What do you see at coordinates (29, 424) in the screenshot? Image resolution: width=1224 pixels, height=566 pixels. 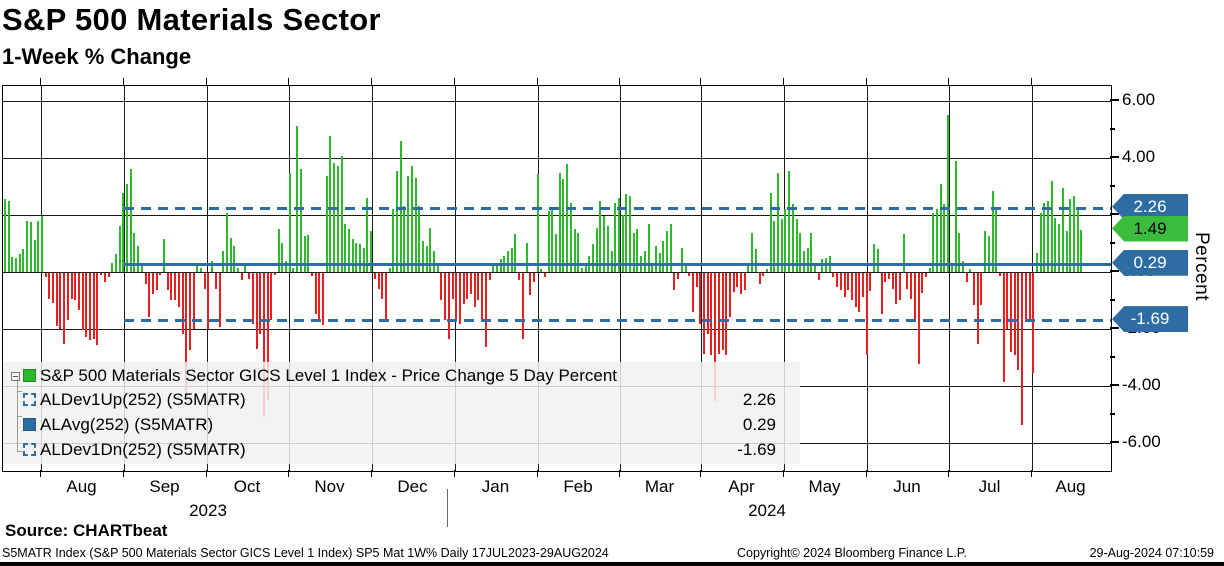 I see `solid-line-swatch-icon` at bounding box center [29, 424].